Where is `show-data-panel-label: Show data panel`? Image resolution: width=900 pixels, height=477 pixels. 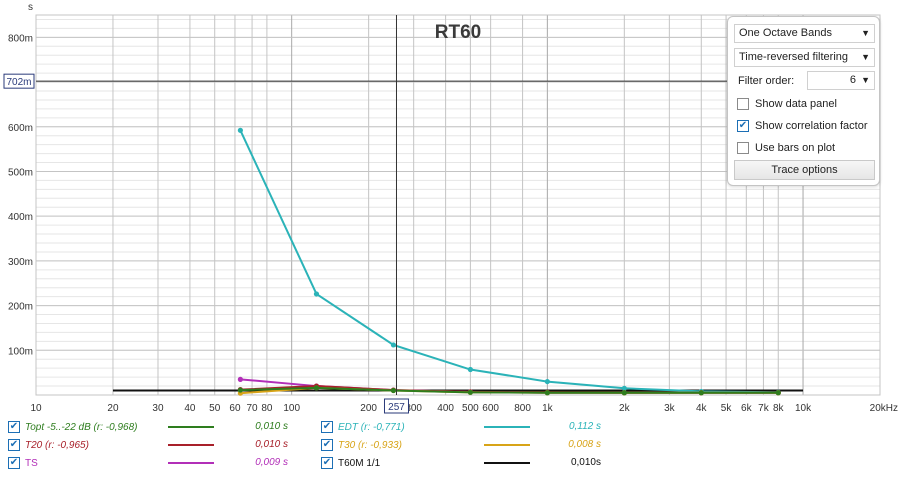 show-data-panel-label: Show data panel is located at coordinates (796, 104).